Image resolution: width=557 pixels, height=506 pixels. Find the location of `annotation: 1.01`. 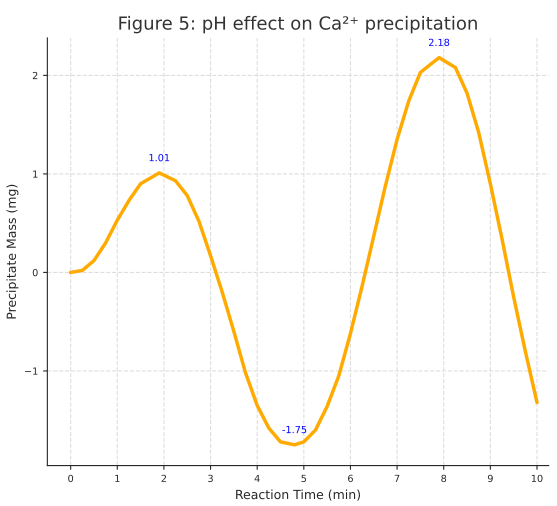

annotation: 1.01 is located at coordinates (160, 158).